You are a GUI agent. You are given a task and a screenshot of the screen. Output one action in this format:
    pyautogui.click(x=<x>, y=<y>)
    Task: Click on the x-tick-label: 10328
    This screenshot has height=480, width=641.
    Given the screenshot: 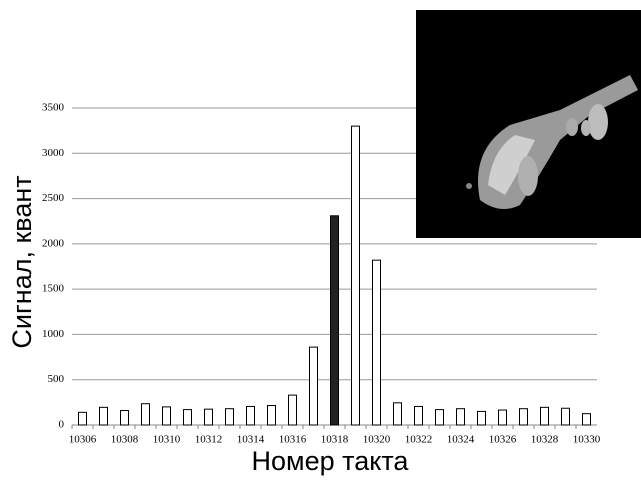 What is the action you would take?
    pyautogui.click(x=545, y=440)
    